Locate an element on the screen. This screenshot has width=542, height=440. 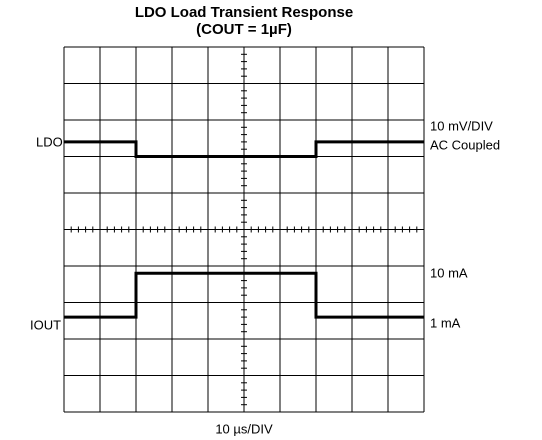
chart-title: LDO Load Transient Response is located at coordinates (244, 12).